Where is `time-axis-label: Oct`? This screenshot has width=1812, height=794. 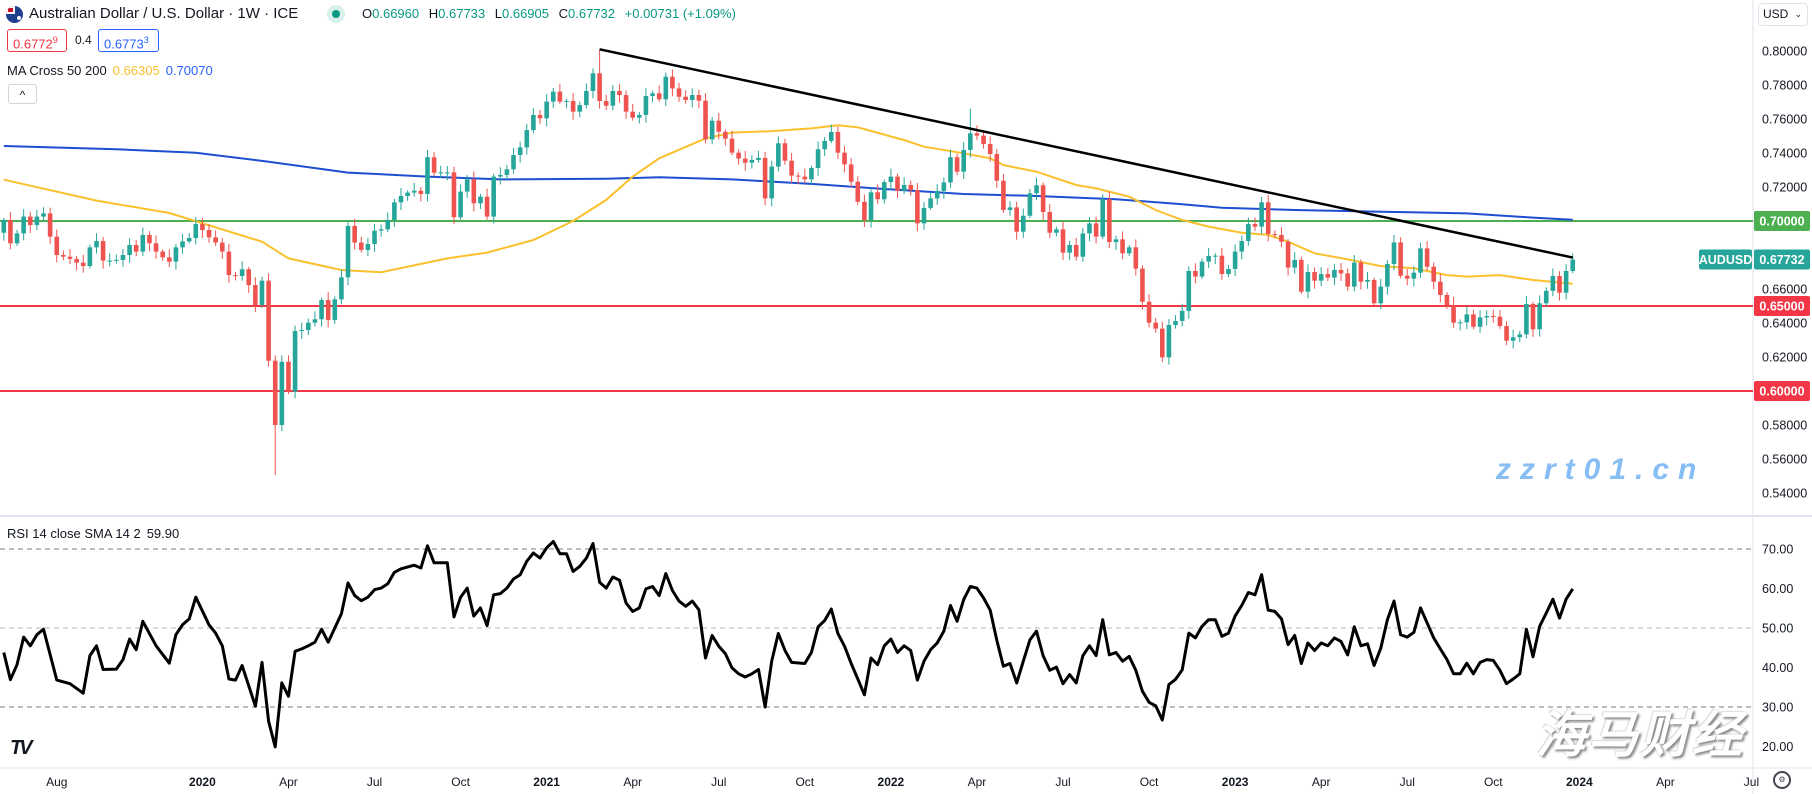 time-axis-label: Oct is located at coordinates (460, 782).